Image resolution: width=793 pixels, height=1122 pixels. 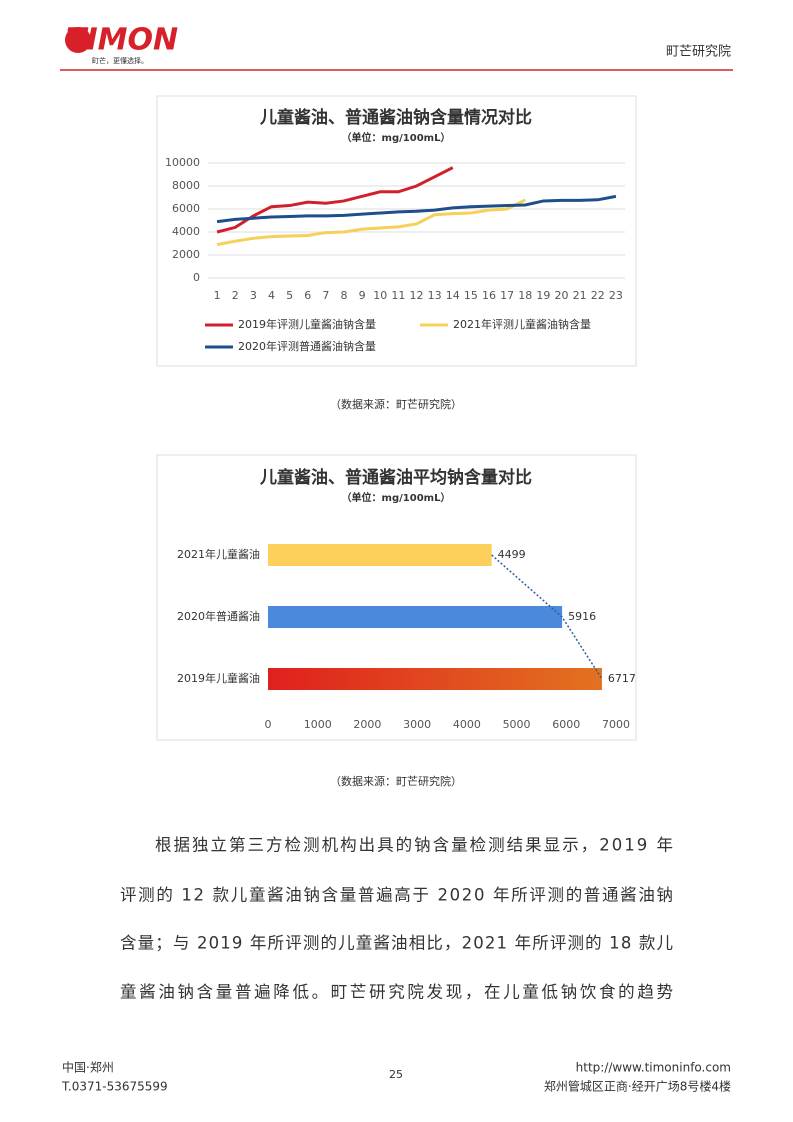 I want to click on x-tick-label: 7000, so click(x=616, y=724).